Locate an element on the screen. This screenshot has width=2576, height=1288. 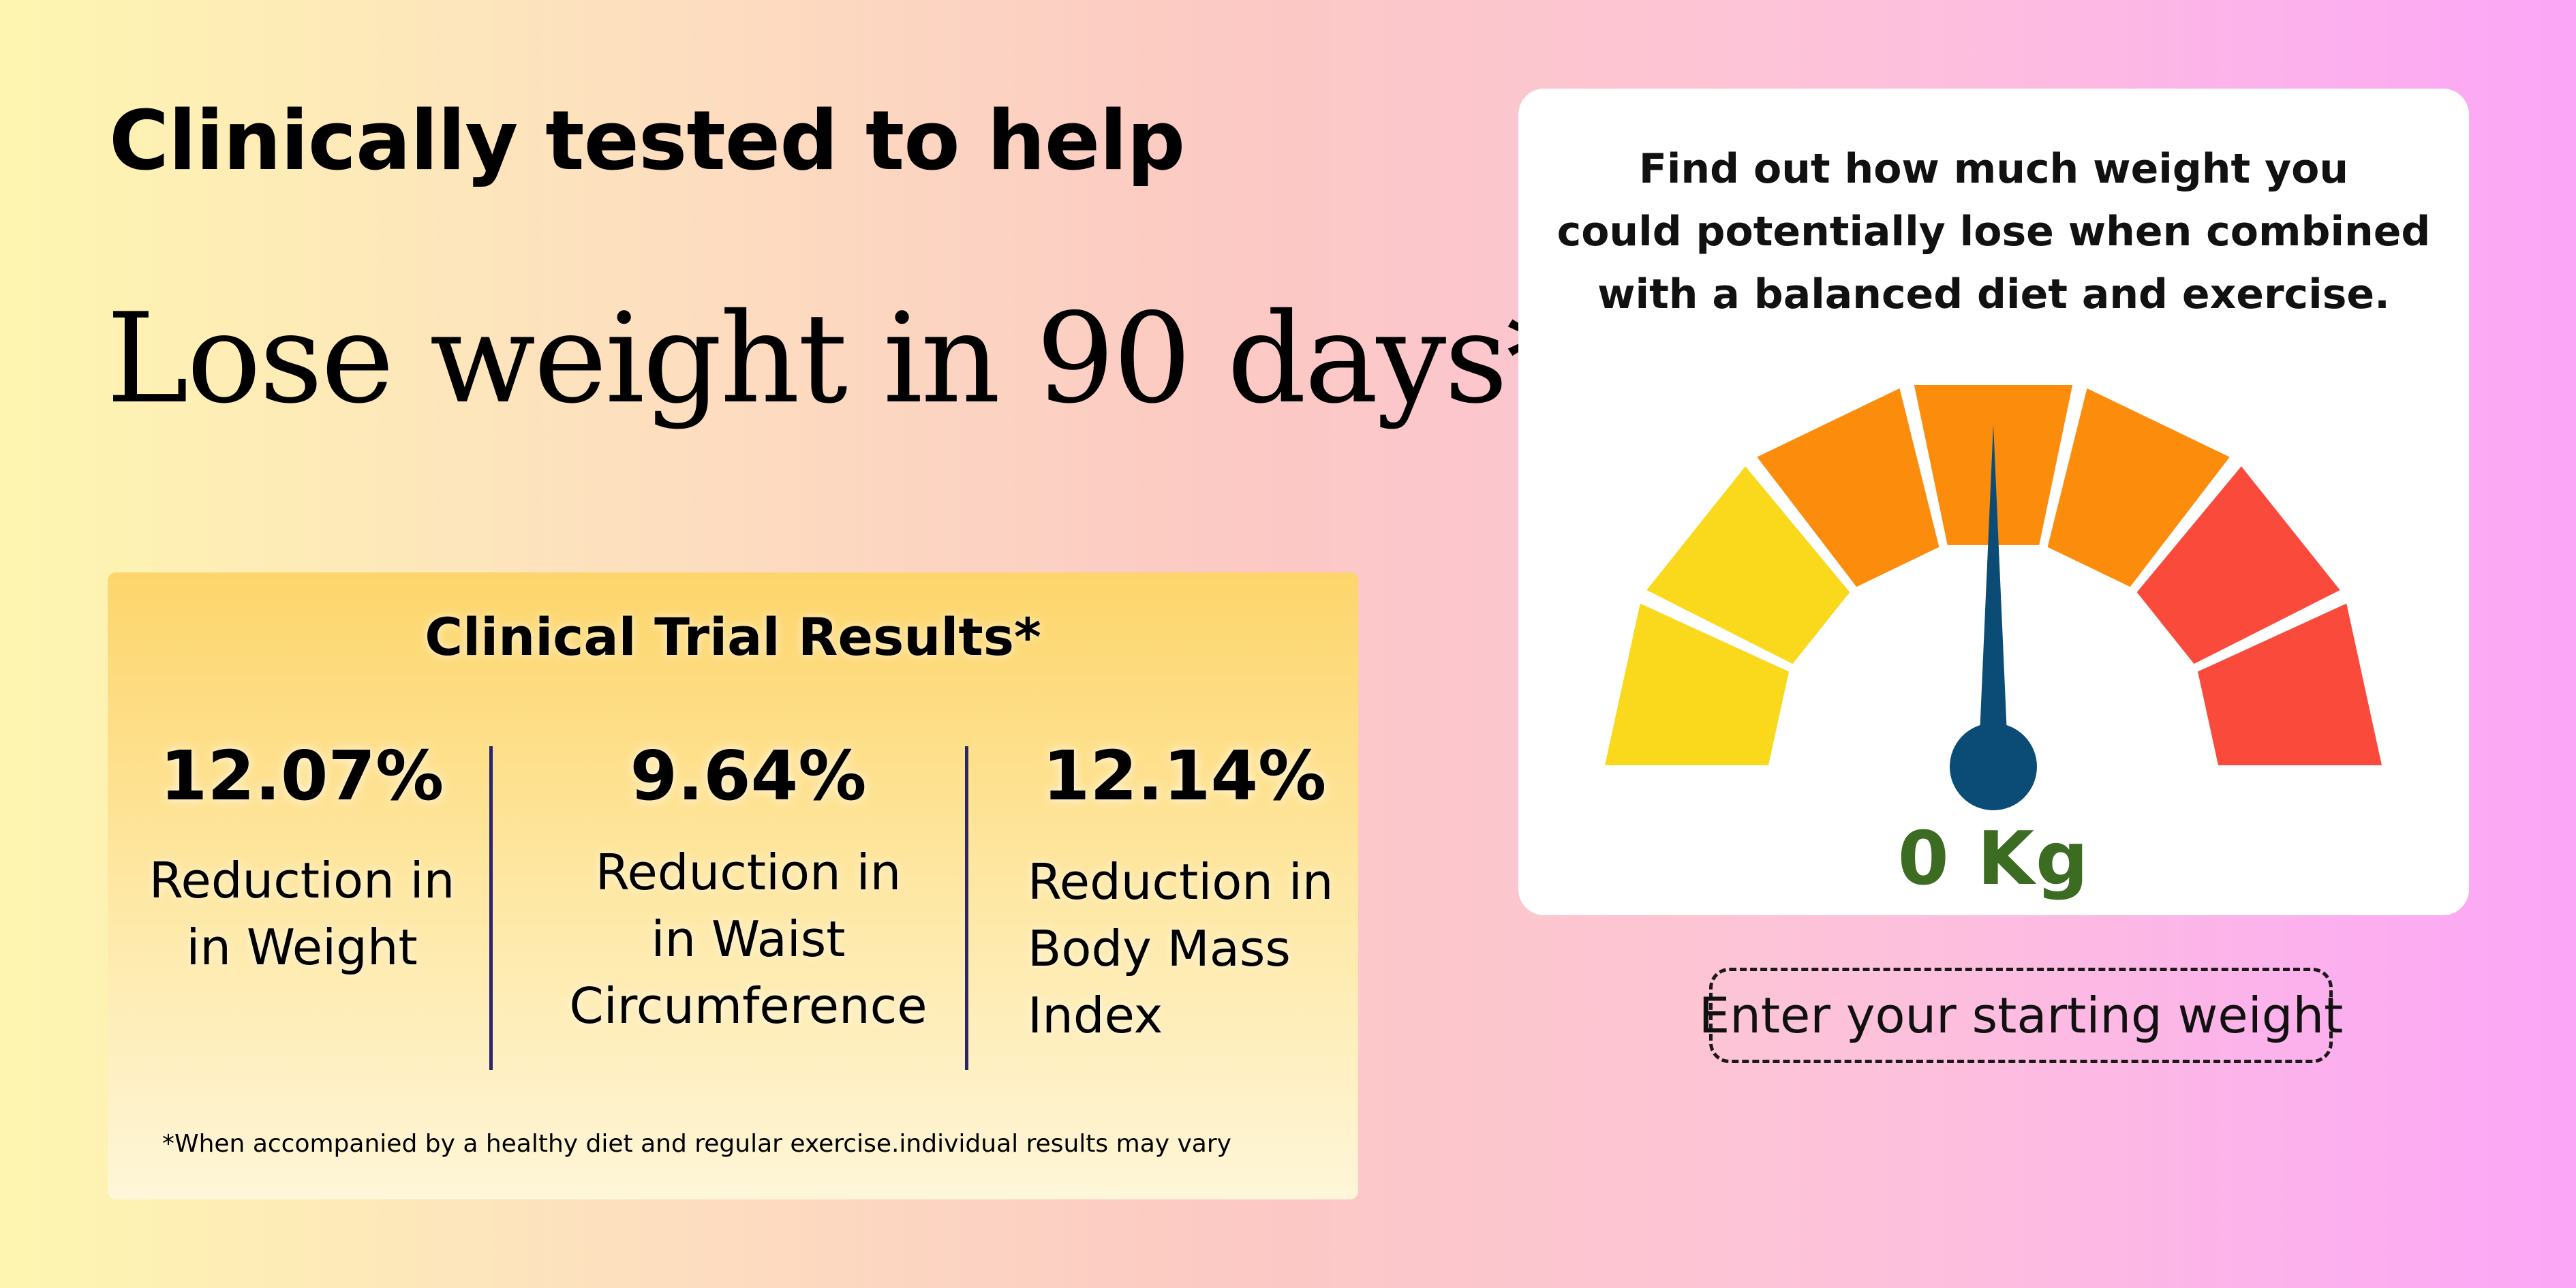
stat-bmi: 12.14% Reduction in Body Mass Index is located at coordinates (1184, 892).